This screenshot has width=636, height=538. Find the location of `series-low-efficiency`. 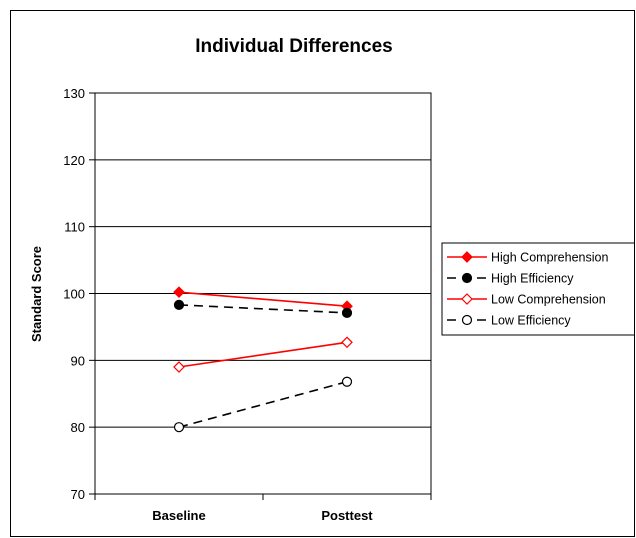

series-low-efficiency is located at coordinates (263, 404).